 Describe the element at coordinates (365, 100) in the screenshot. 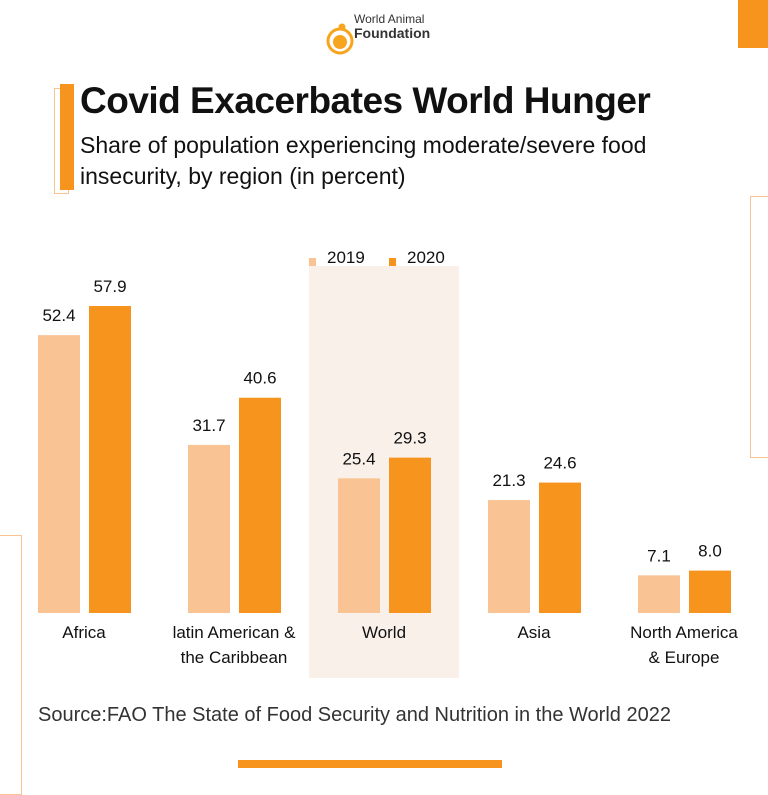

I see `page-title: Covid Exacerbates World Hunger` at that location.